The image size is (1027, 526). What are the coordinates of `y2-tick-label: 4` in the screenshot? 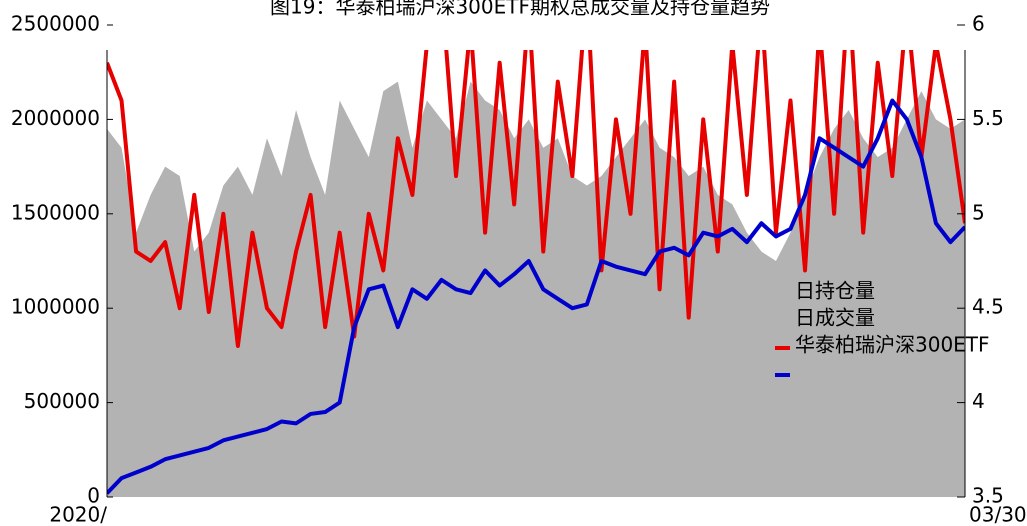 It's located at (978, 401).